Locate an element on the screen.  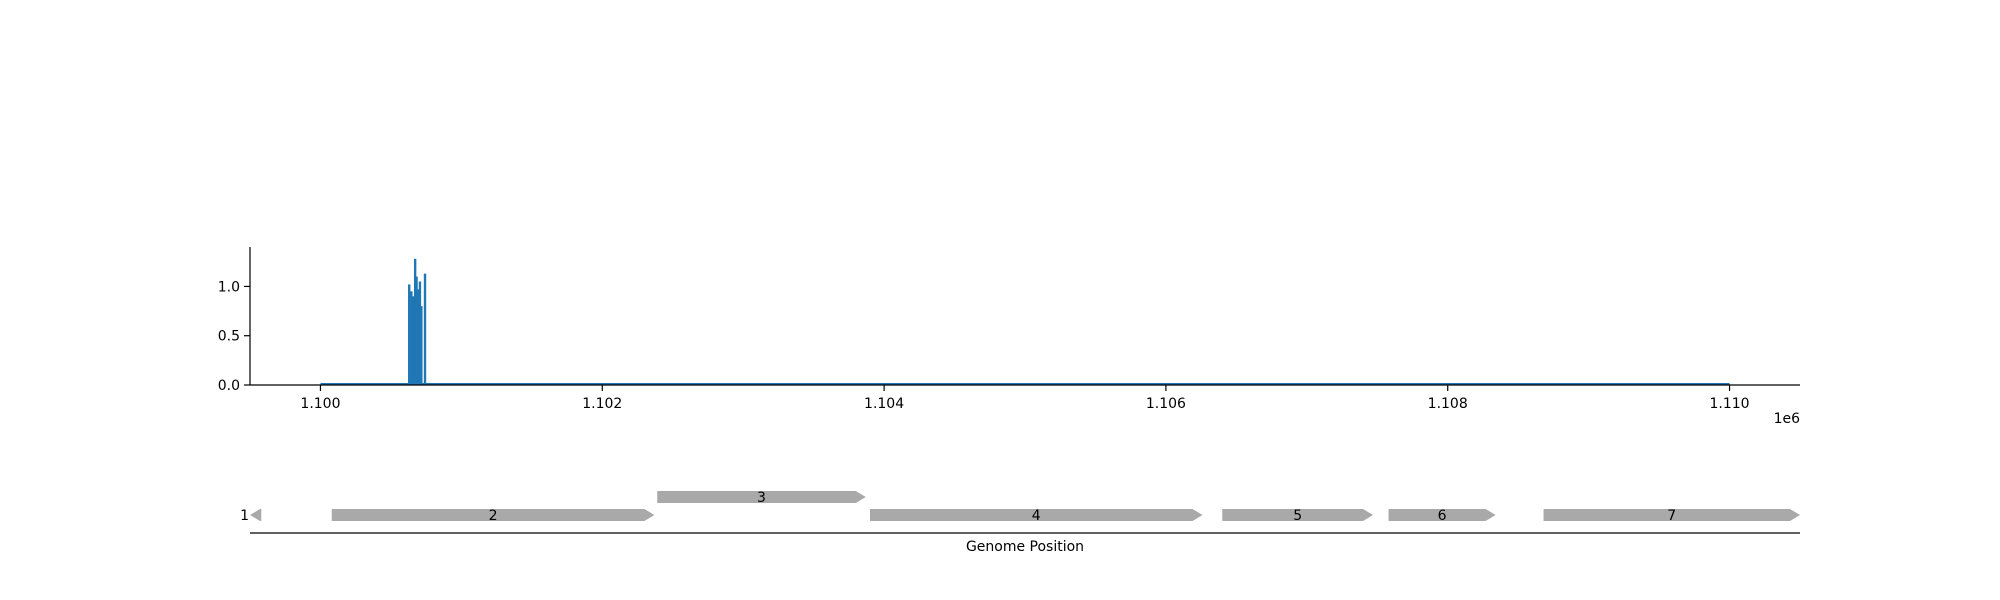
y-tick-label: 0.0 is located at coordinates (229, 386).